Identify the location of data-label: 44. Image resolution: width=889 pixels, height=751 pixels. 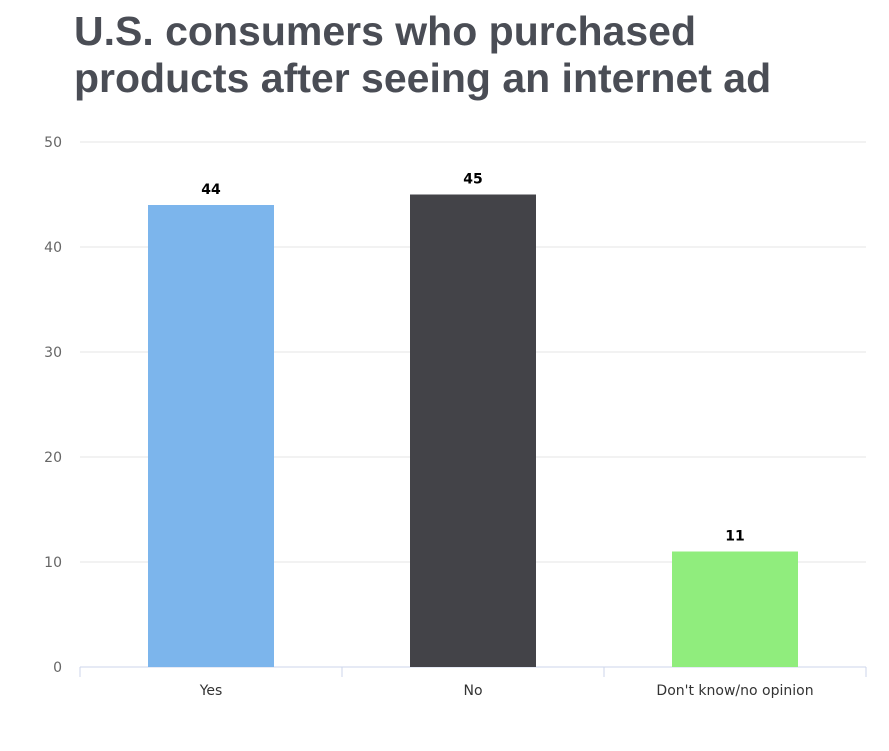
(211, 190).